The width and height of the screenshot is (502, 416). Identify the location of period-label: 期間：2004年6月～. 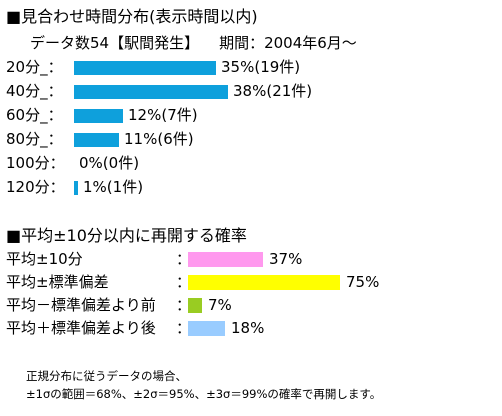
(288, 43).